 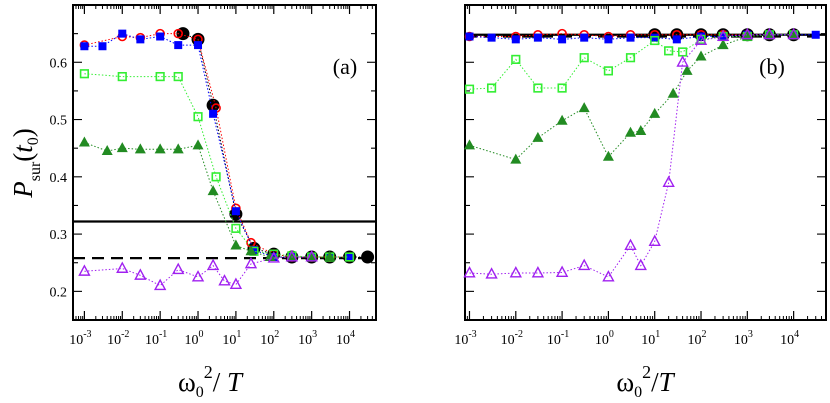 I want to click on y-tick-label: 0.3, so click(x=59, y=235).